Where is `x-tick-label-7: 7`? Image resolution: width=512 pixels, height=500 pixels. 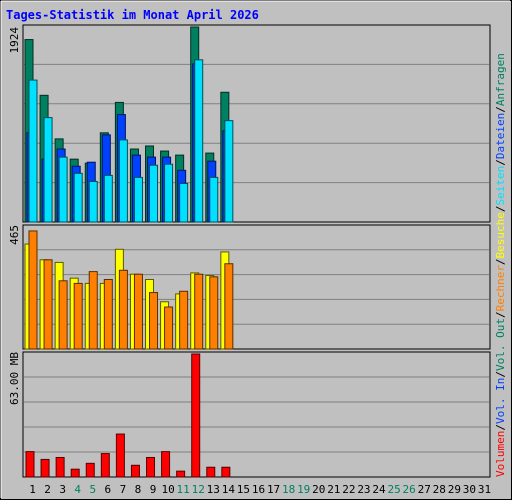 x-tick-label-7: 7 is located at coordinates (123, 489).